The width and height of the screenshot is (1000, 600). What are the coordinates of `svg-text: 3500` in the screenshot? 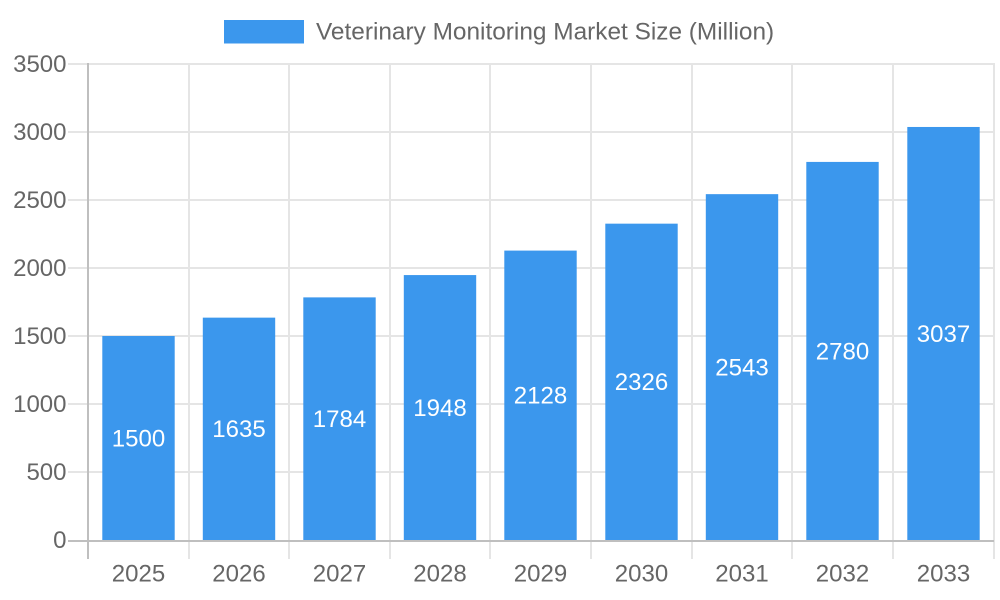 It's located at (39, 64).